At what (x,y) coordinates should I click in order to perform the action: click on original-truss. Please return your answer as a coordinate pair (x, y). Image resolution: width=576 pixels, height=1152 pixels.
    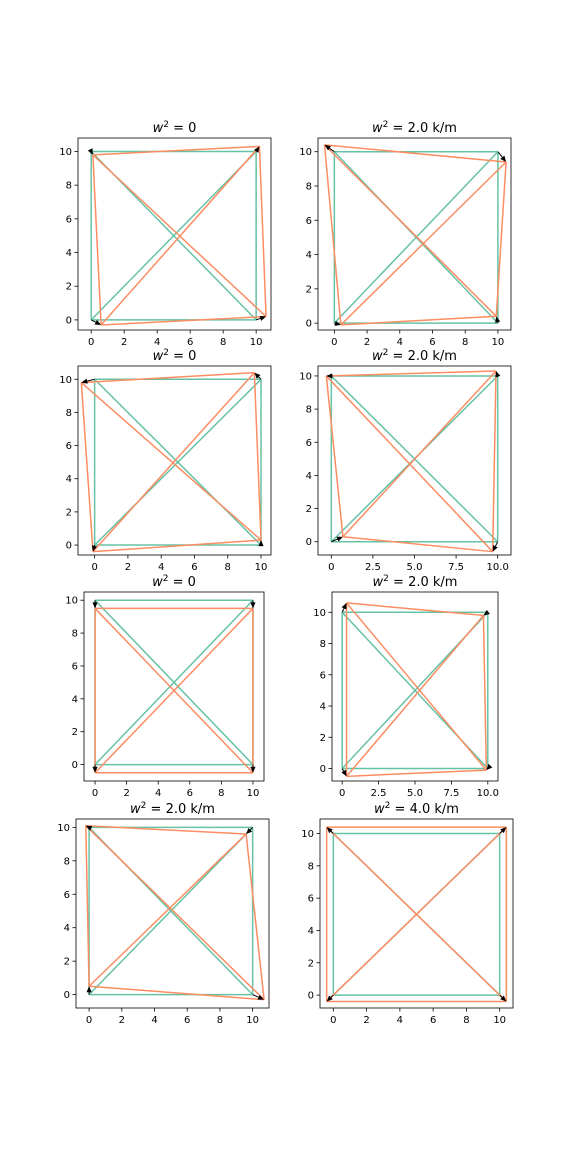
    Looking at the image, I should click on (416, 237).